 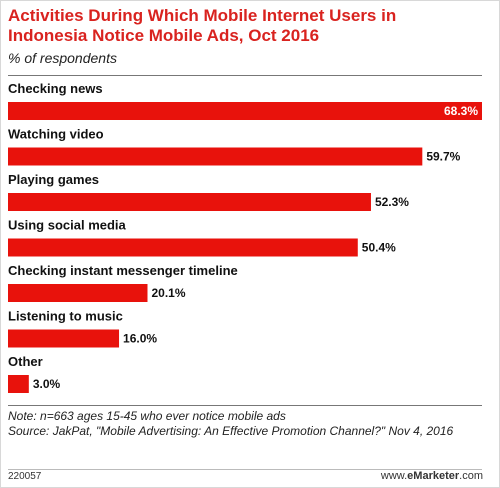 I want to click on brand-url: www.eMarketer.com, so click(x=432, y=476).